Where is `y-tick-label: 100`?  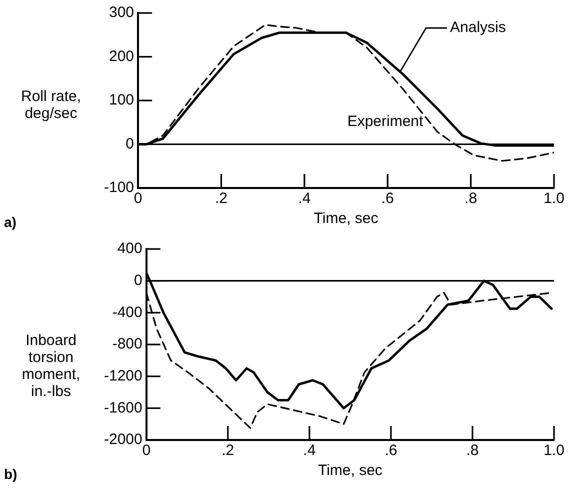
y-tick-label: 100 is located at coordinates (121, 100).